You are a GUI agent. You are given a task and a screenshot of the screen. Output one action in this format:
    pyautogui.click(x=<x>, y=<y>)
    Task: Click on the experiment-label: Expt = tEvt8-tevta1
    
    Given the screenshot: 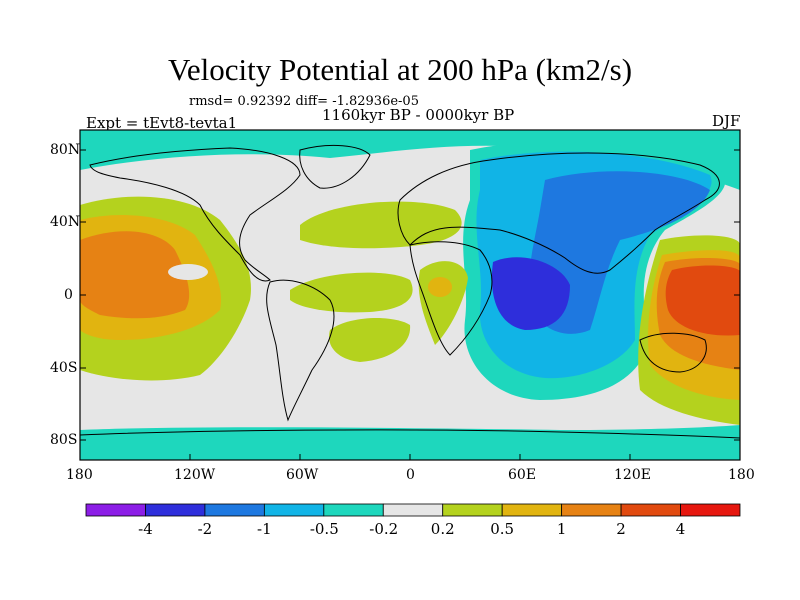 What is the action you would take?
    pyautogui.click(x=162, y=123)
    